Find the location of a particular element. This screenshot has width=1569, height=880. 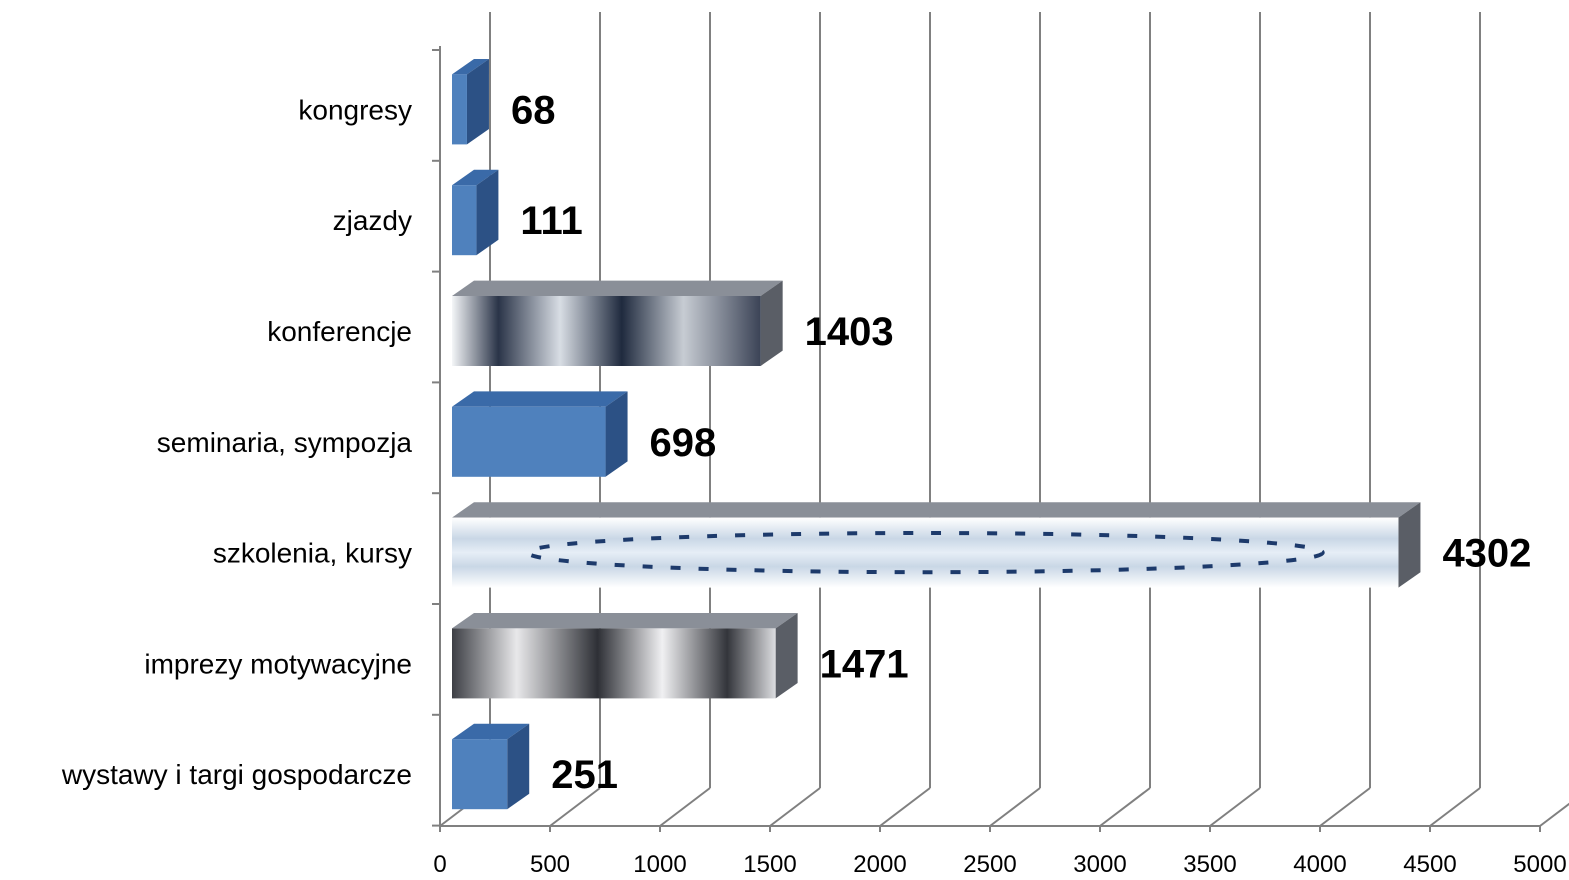

x-tick-label: 2500 is located at coordinates (989, 864).